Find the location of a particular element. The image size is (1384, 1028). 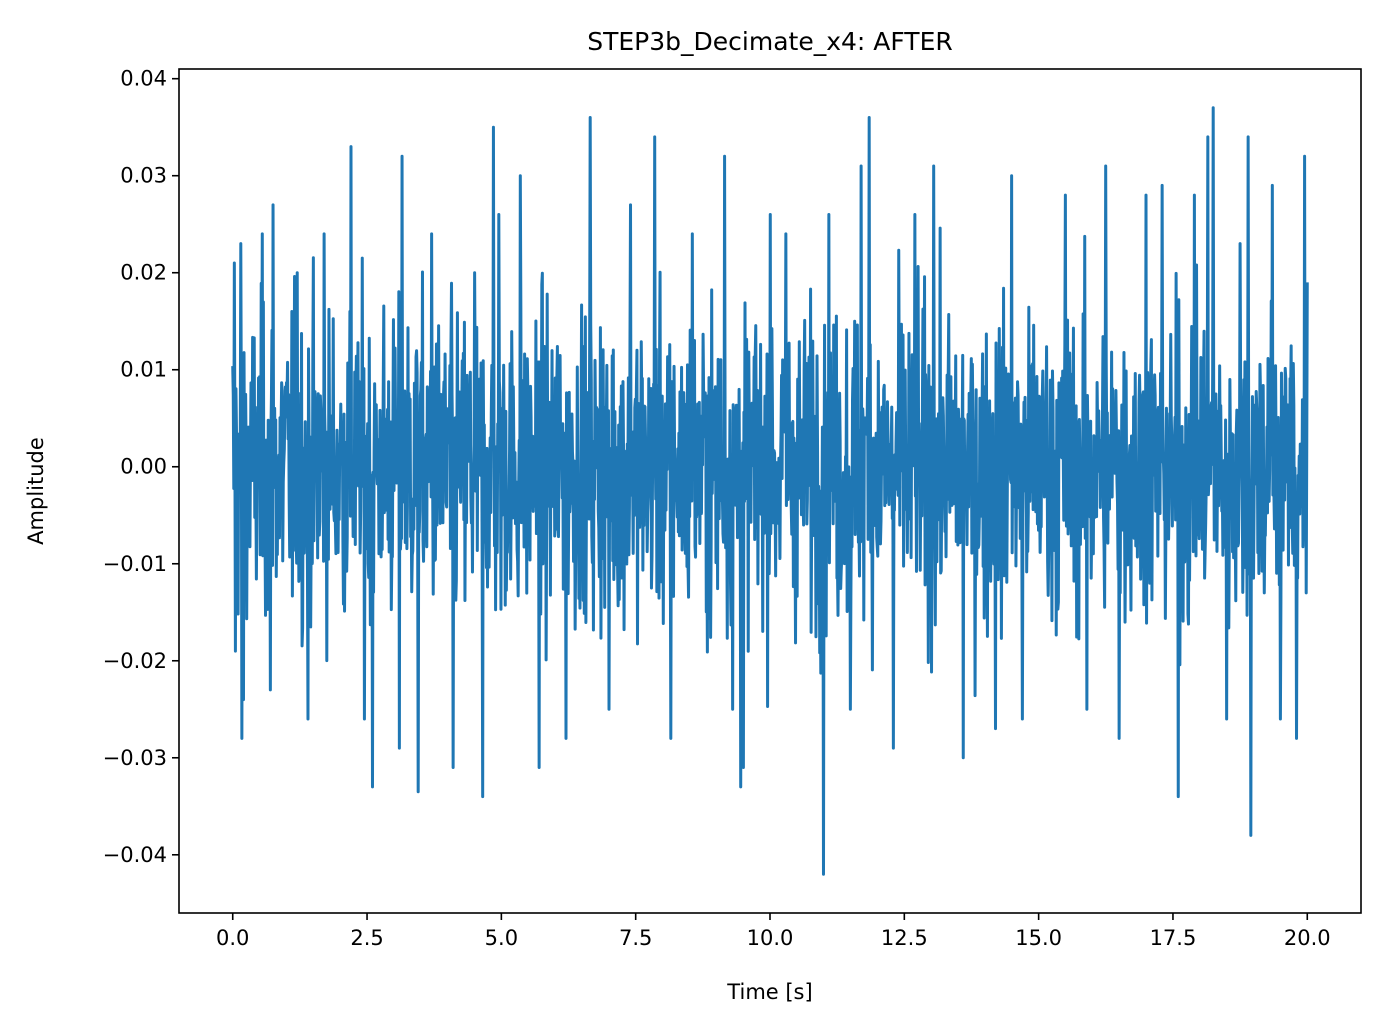

x-tick-label: 7.5 is located at coordinates (635, 938).